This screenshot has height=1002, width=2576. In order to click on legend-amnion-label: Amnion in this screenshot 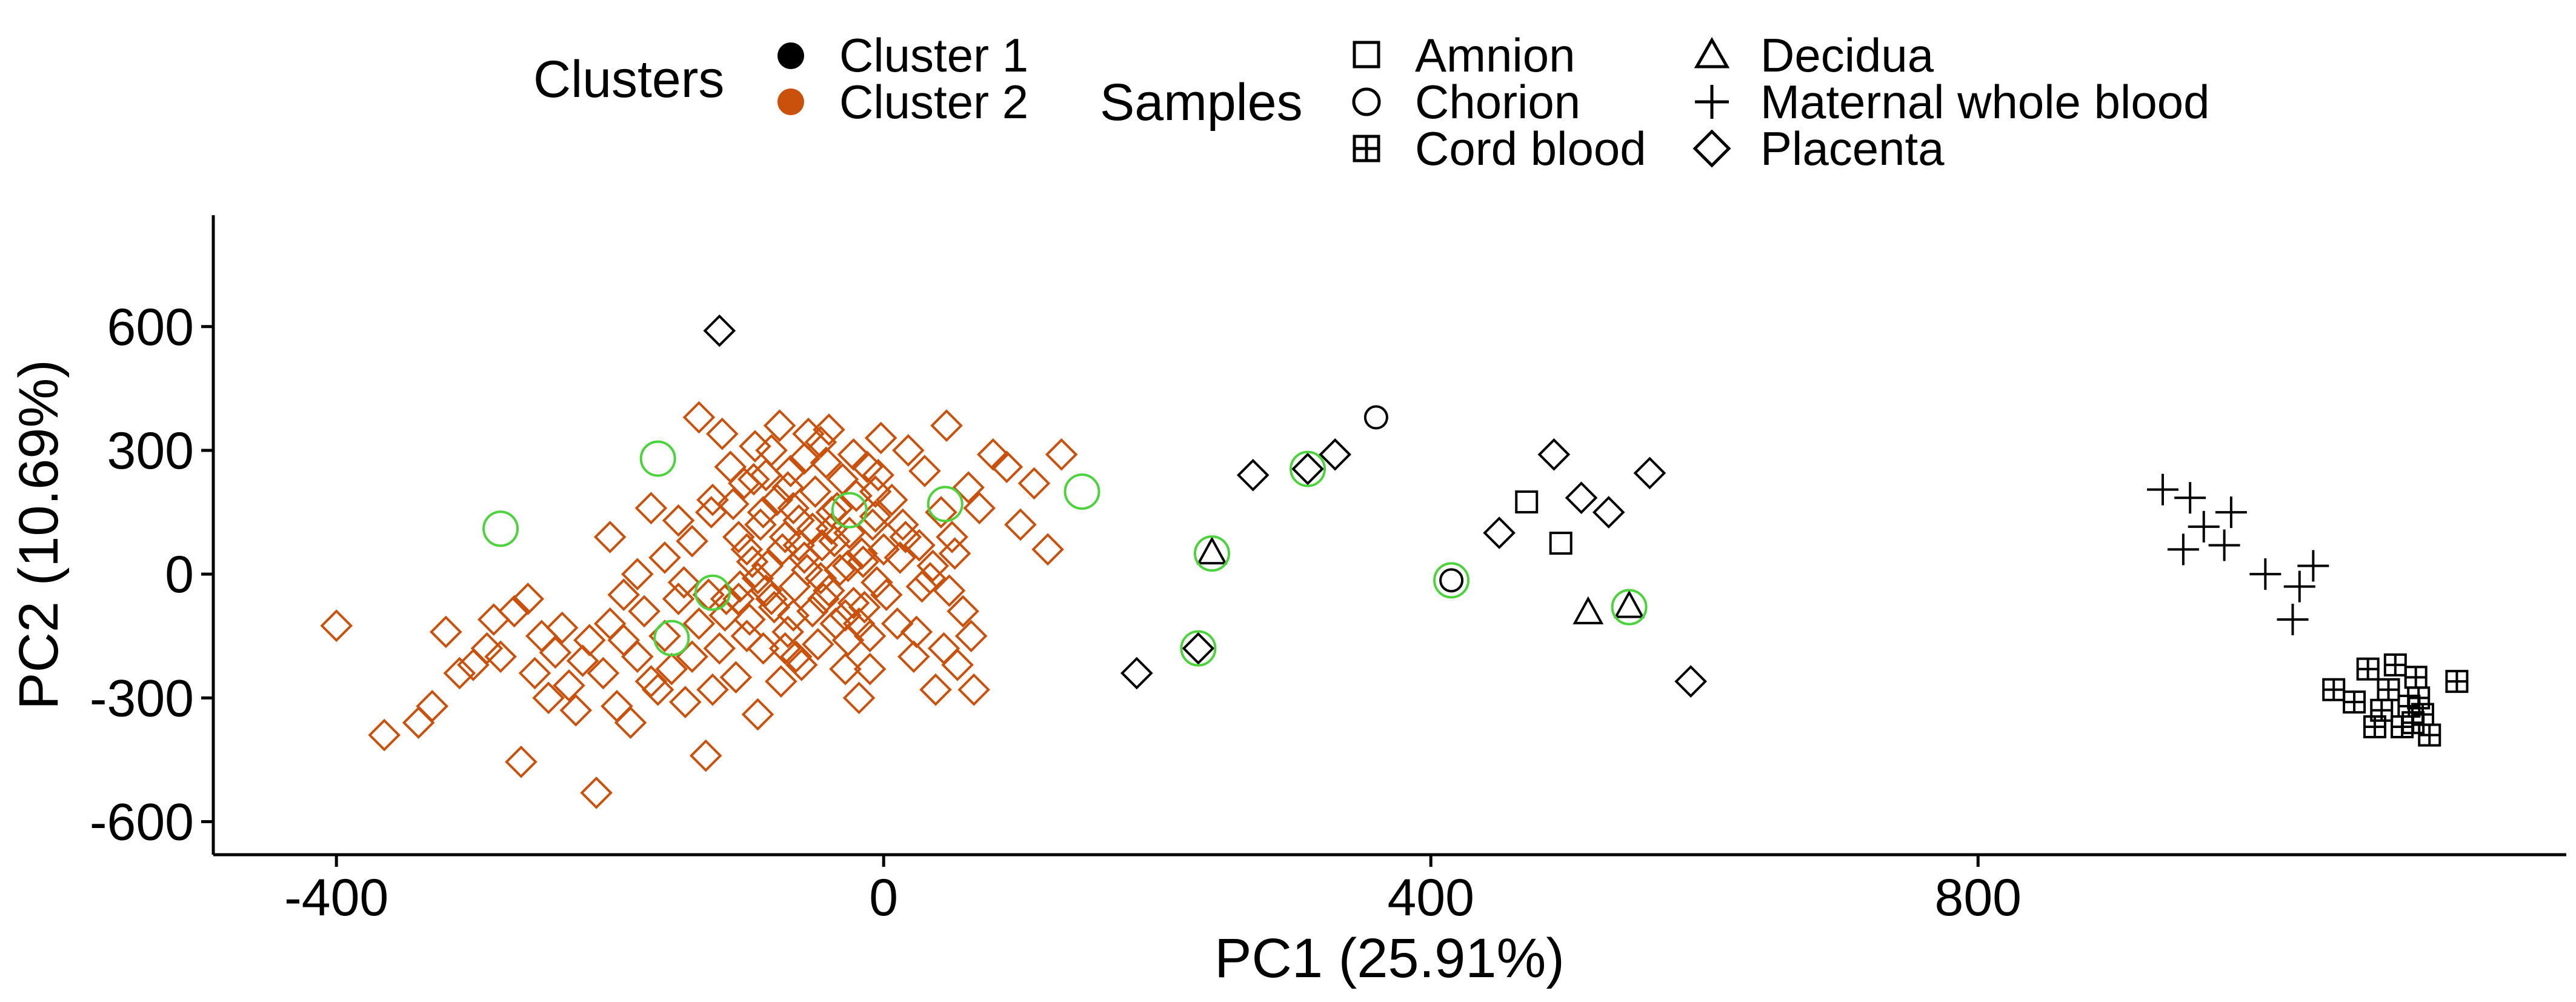, I will do `click(1495, 55)`.